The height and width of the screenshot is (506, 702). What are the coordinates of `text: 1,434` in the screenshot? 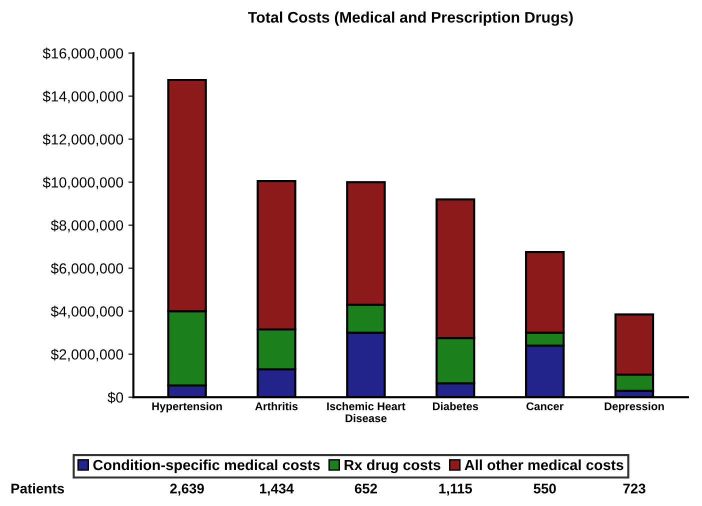 It's located at (277, 490).